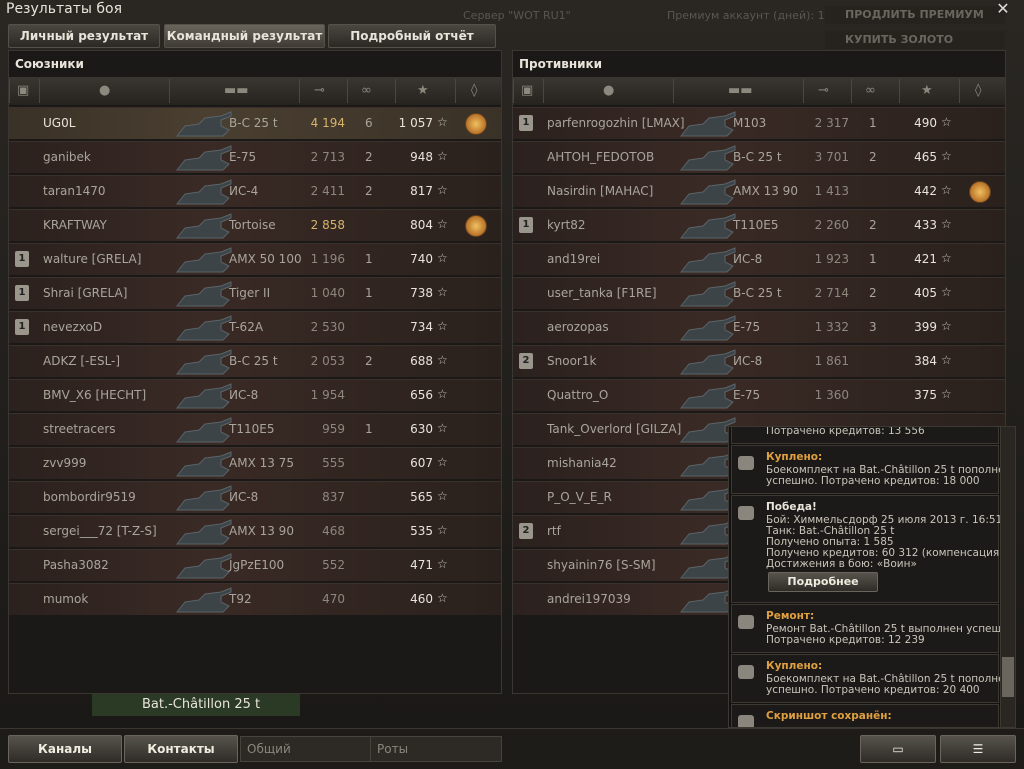 The height and width of the screenshot is (769, 1024). What do you see at coordinates (412, 36) in the screenshot?
I see `tab: Подробный отчёт` at bounding box center [412, 36].